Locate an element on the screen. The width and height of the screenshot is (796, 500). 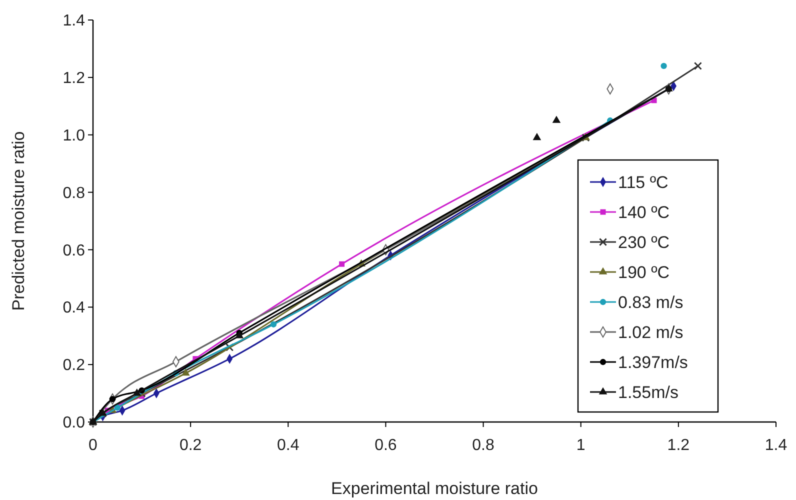
y-tick-label: 0.0 is located at coordinates (74, 423).